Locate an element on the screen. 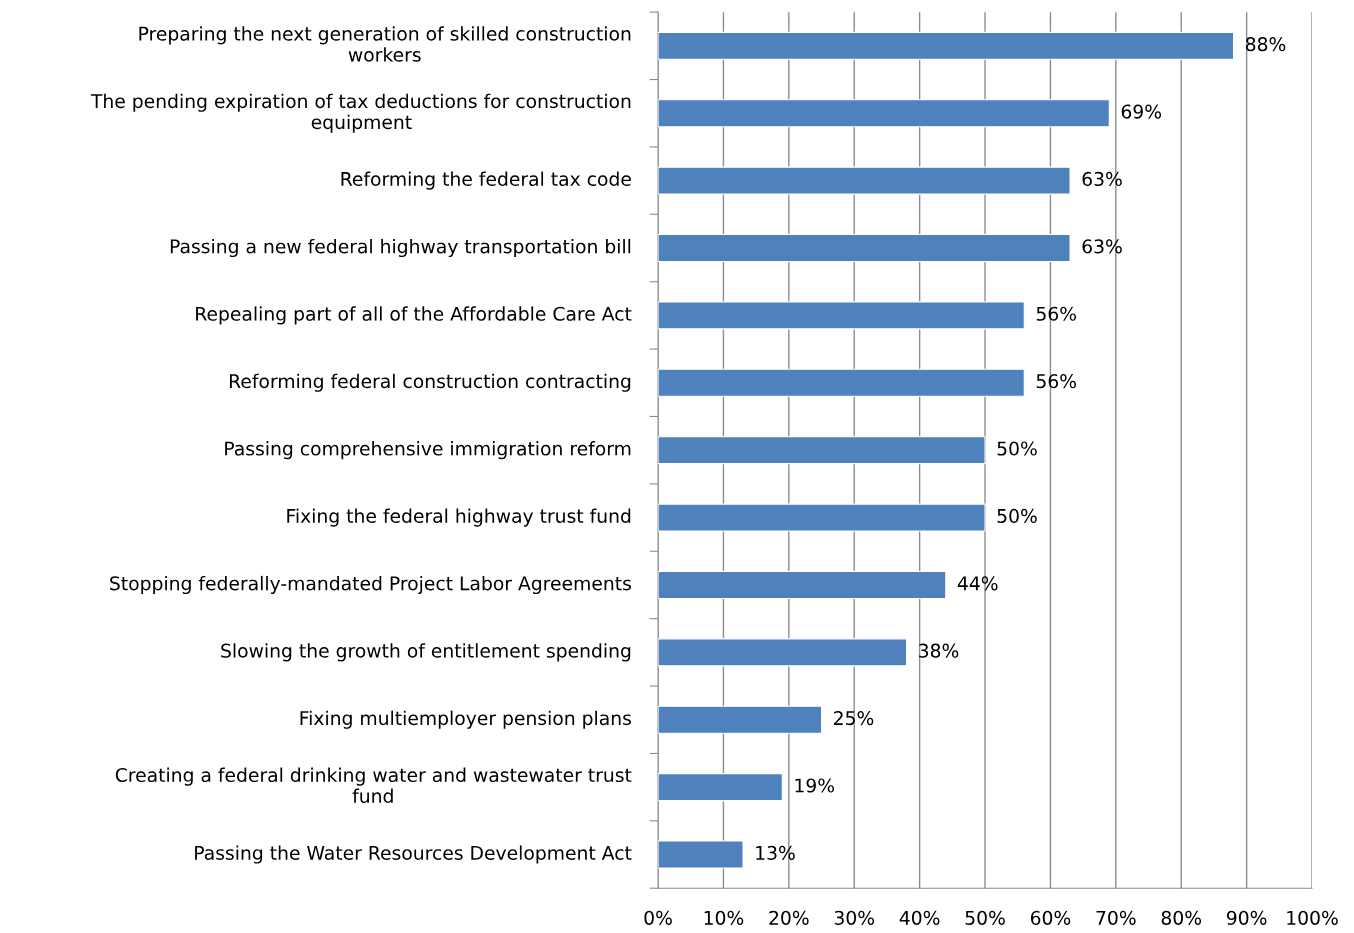 The height and width of the screenshot is (933, 1354). y-tick-label: The pending expiration of tax deductions for construction equipment is located at coordinates (360, 113).